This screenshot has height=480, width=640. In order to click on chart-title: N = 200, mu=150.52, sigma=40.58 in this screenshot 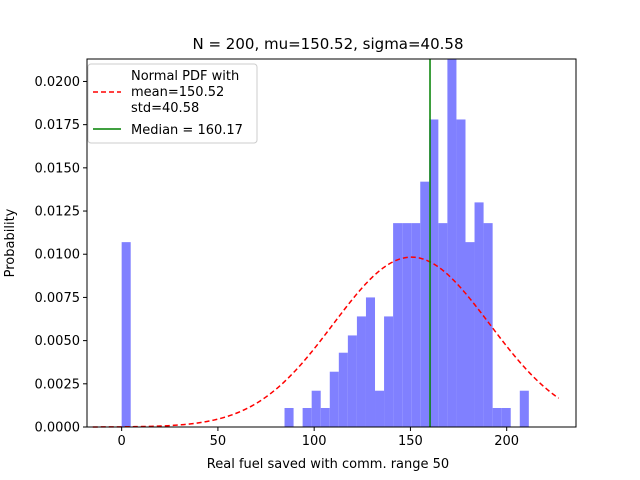, I will do `click(327, 44)`.